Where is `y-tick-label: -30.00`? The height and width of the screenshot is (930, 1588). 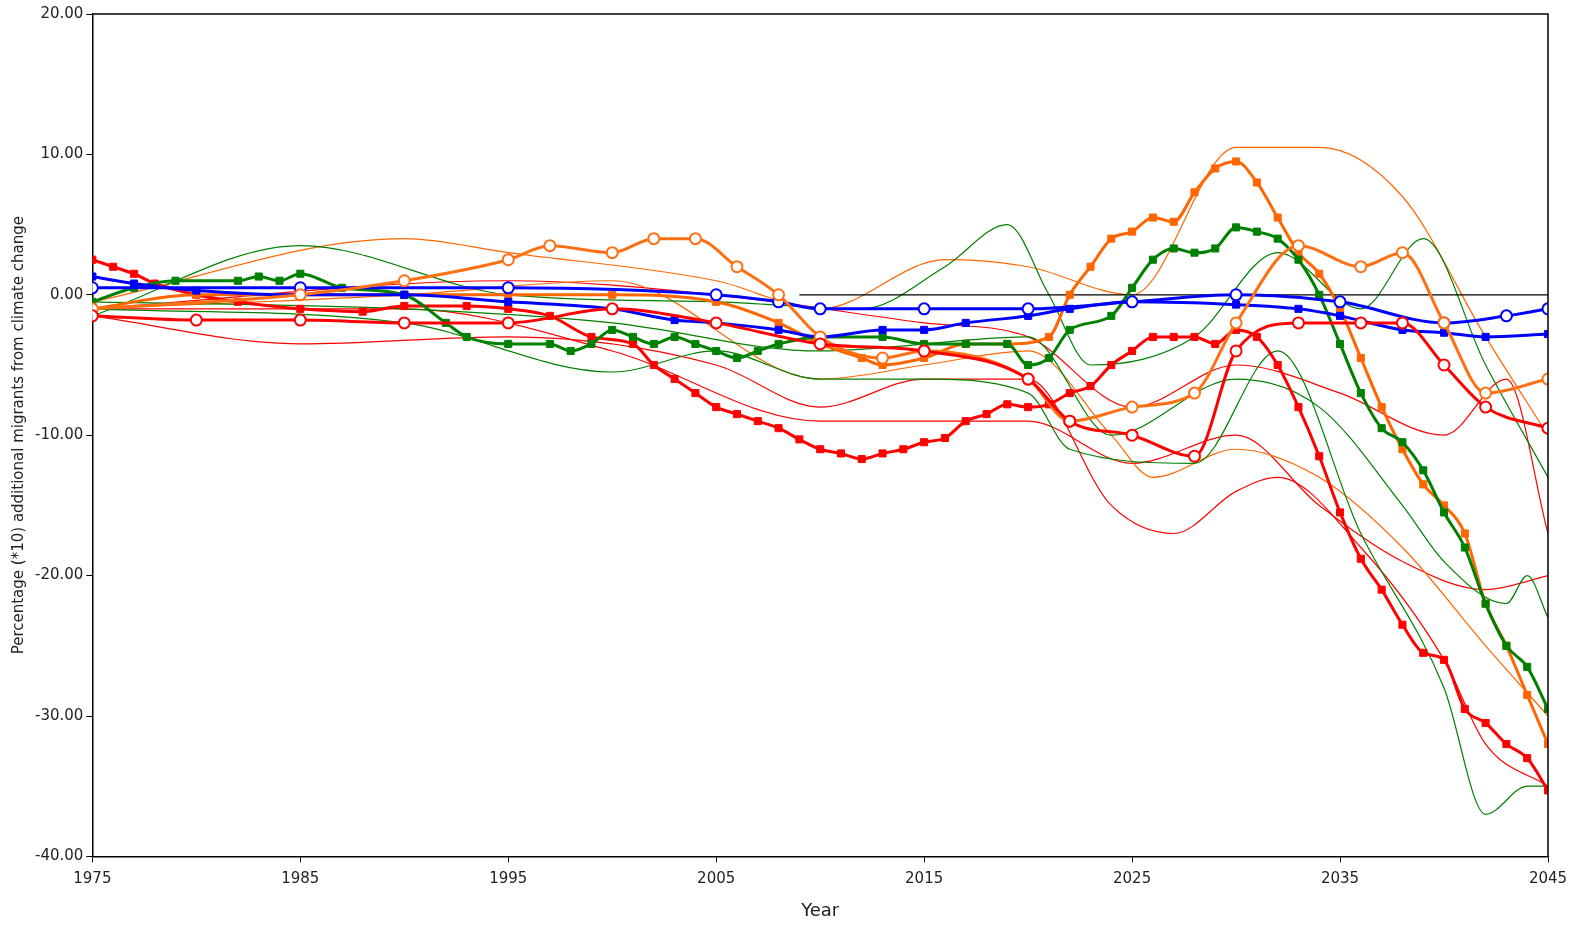
y-tick-label: -30.00 is located at coordinates (59, 714).